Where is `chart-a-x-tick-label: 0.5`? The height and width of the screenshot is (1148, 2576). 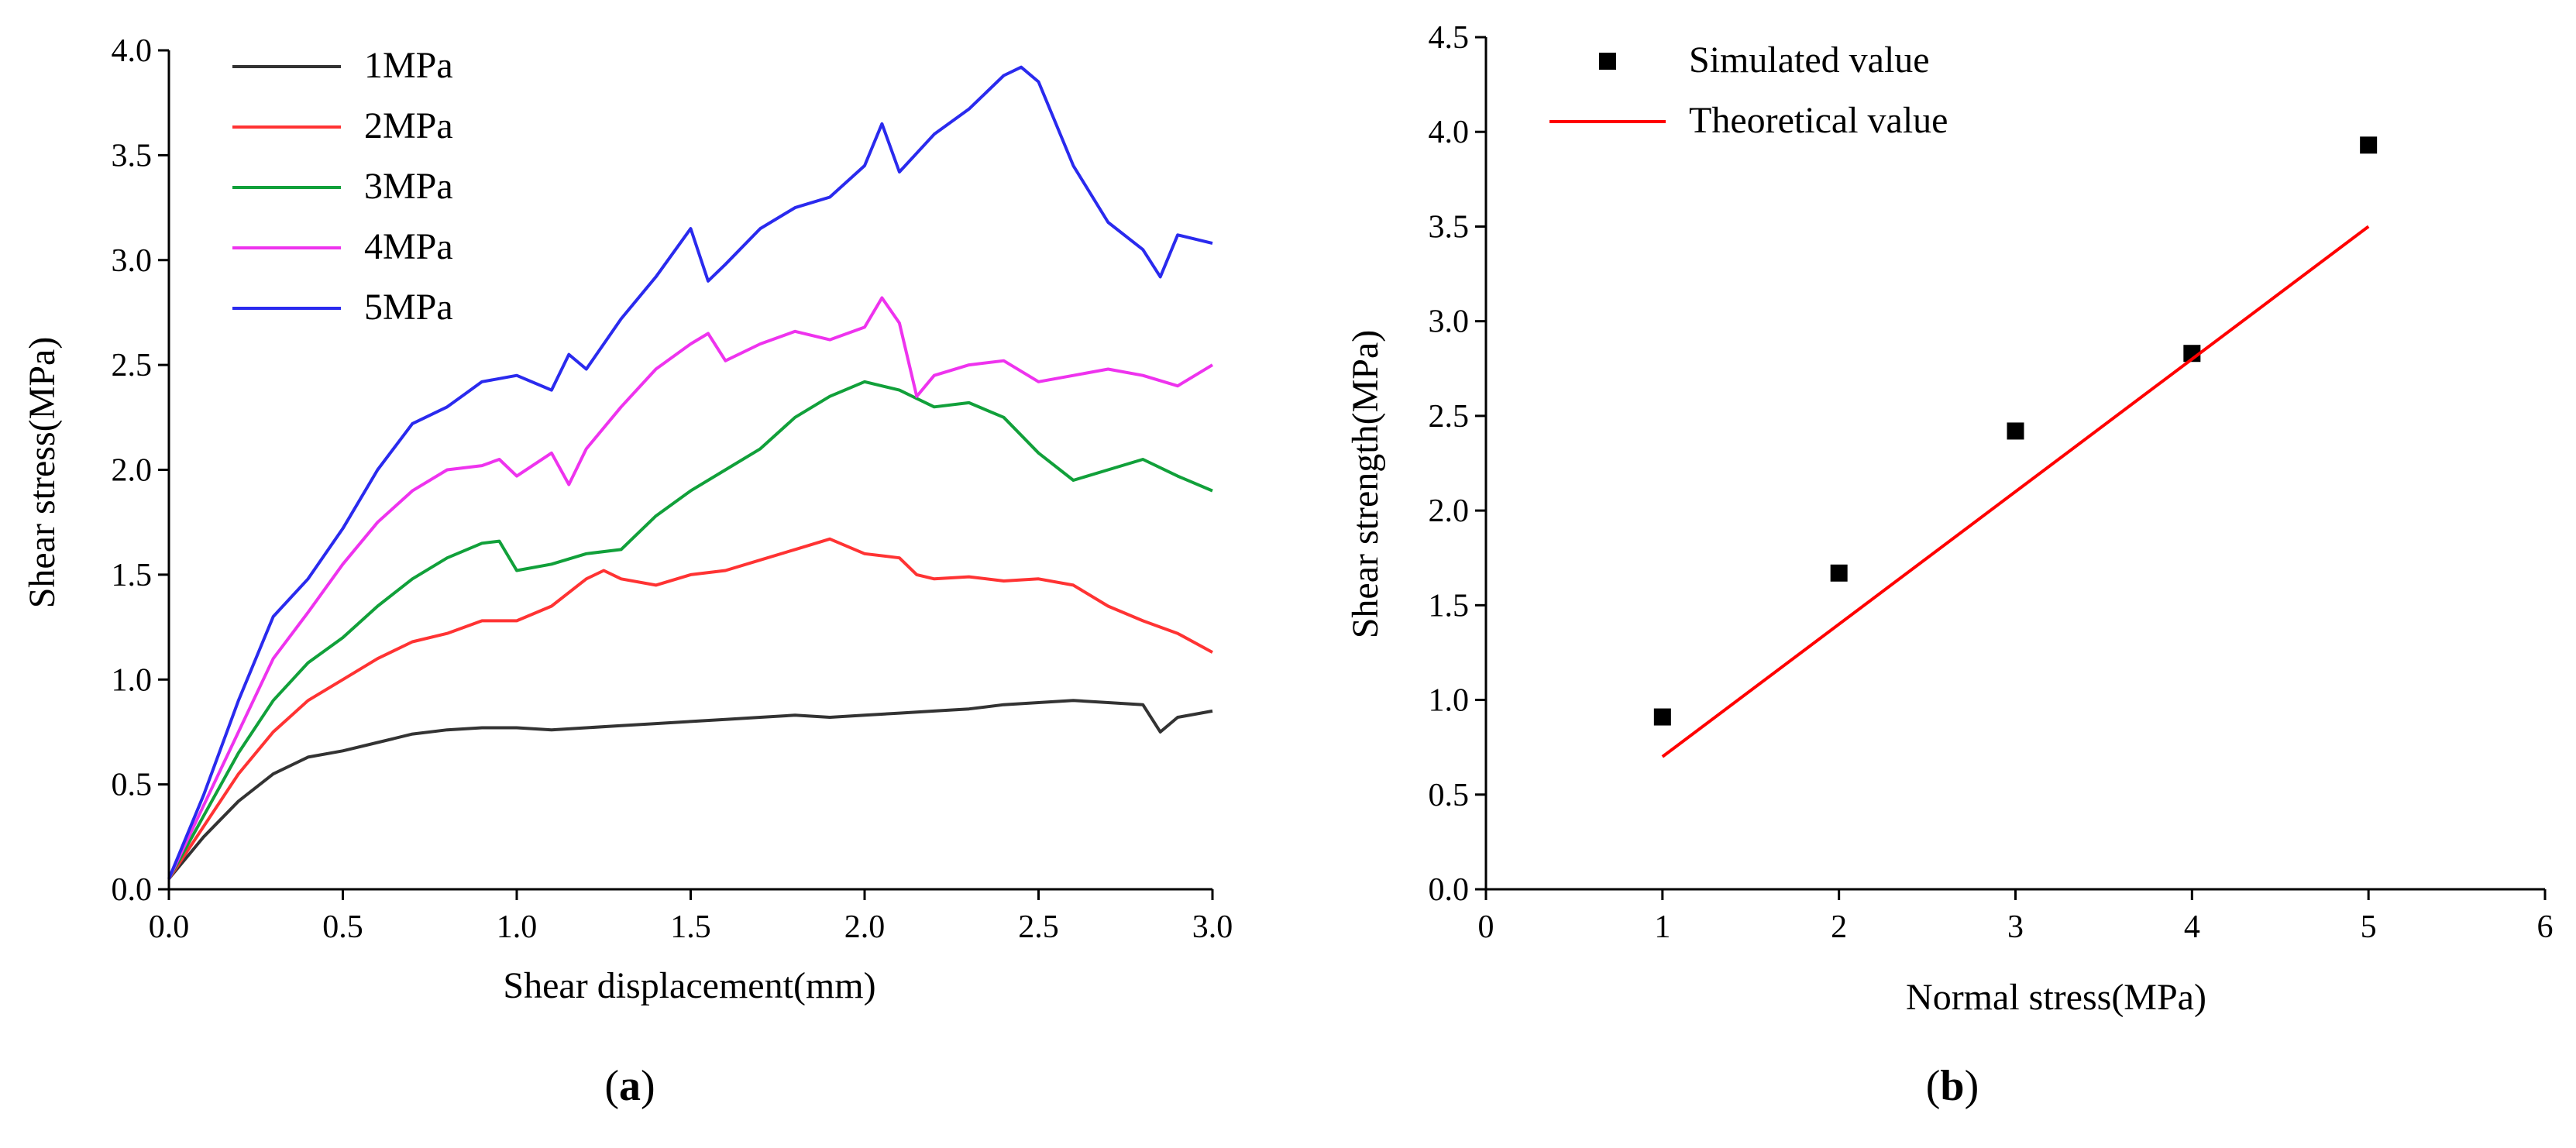 chart-a-x-tick-label: 0.5 is located at coordinates (342, 927).